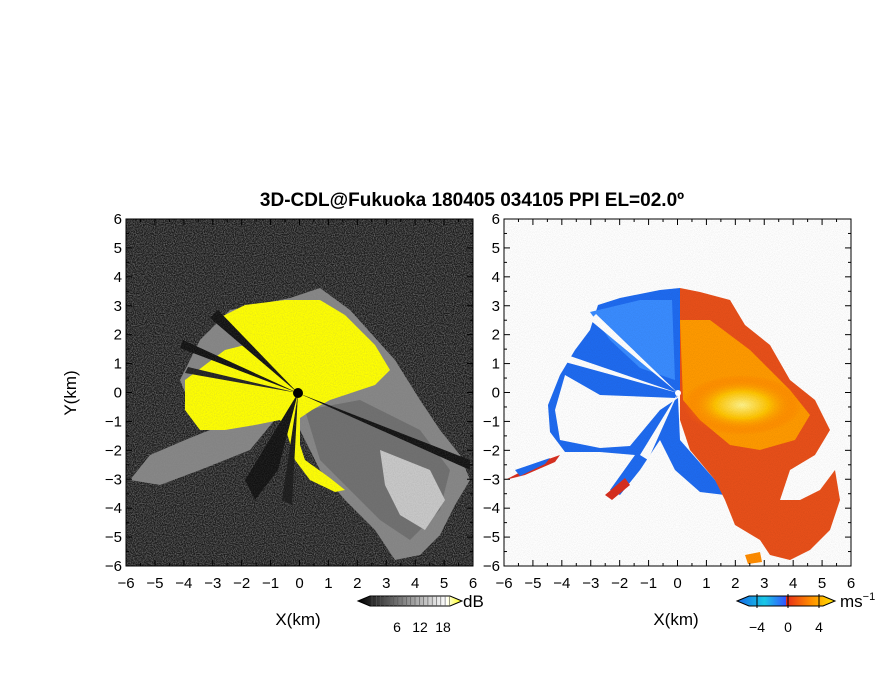  I want to click on velocity-y-tick-label: 5, so click(496, 248).